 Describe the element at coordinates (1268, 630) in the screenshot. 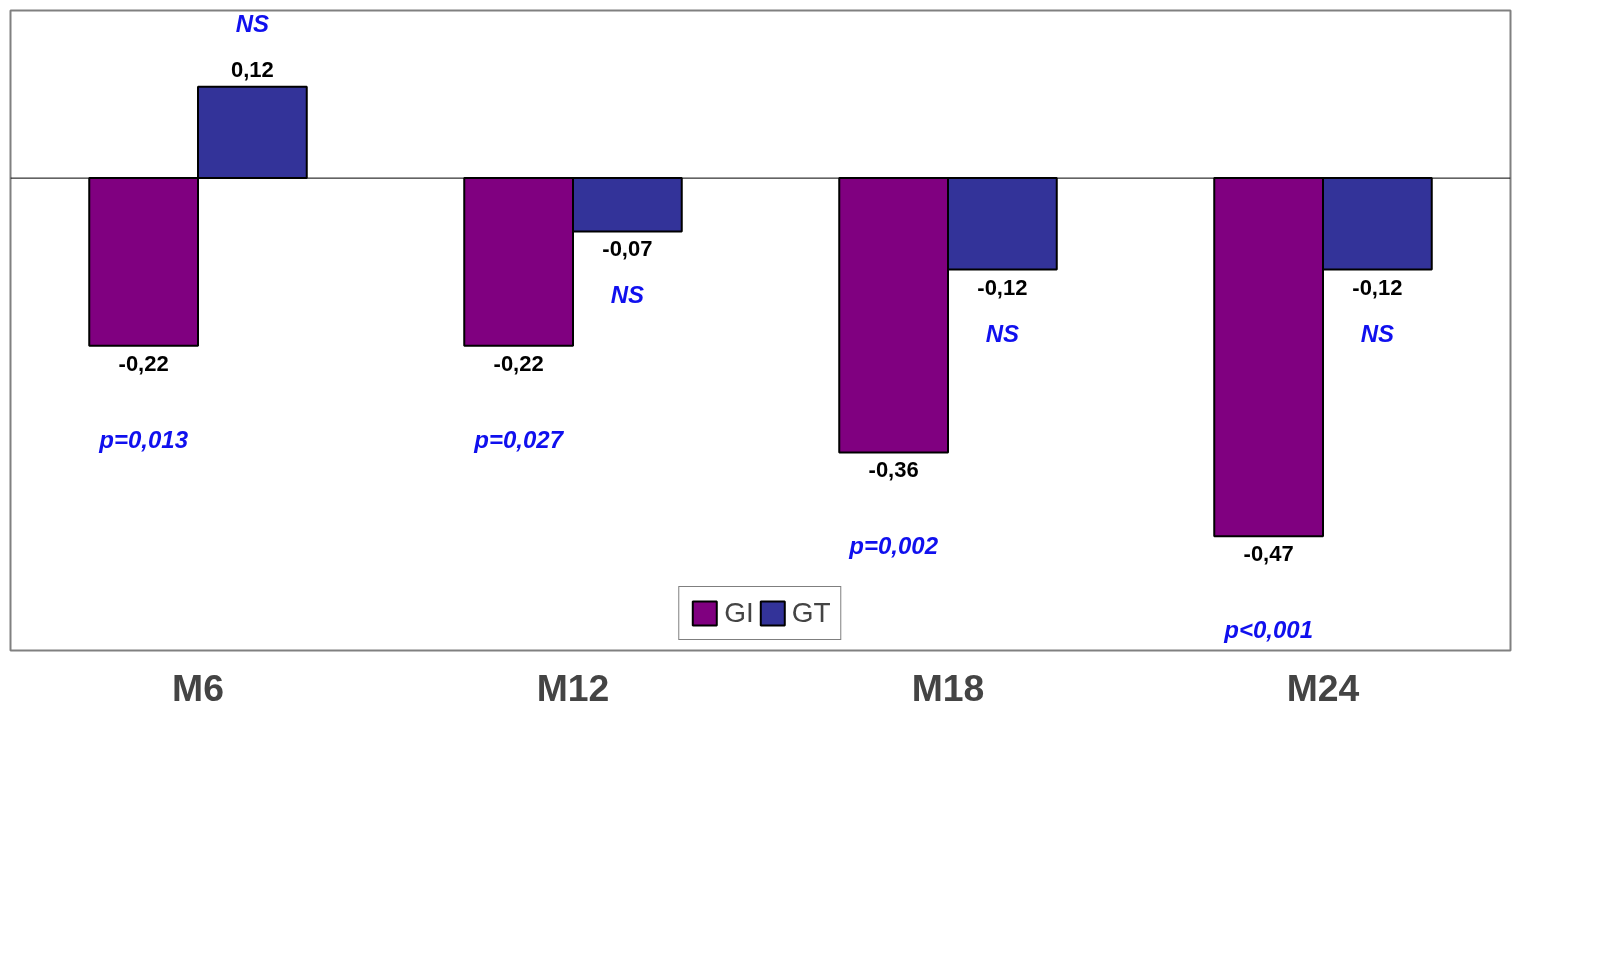

I see `annotation: p<0,001` at that location.